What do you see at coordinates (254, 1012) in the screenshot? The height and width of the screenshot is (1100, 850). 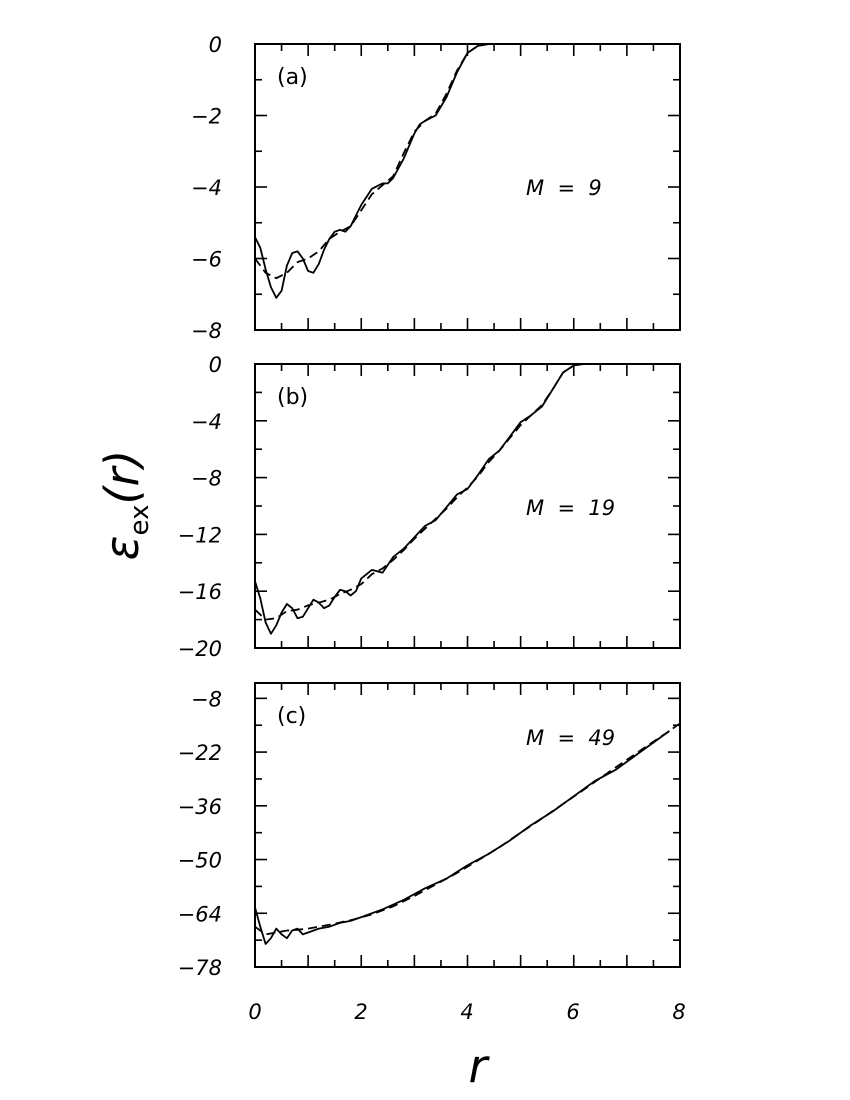 I see `x-tick-label: 0` at bounding box center [254, 1012].